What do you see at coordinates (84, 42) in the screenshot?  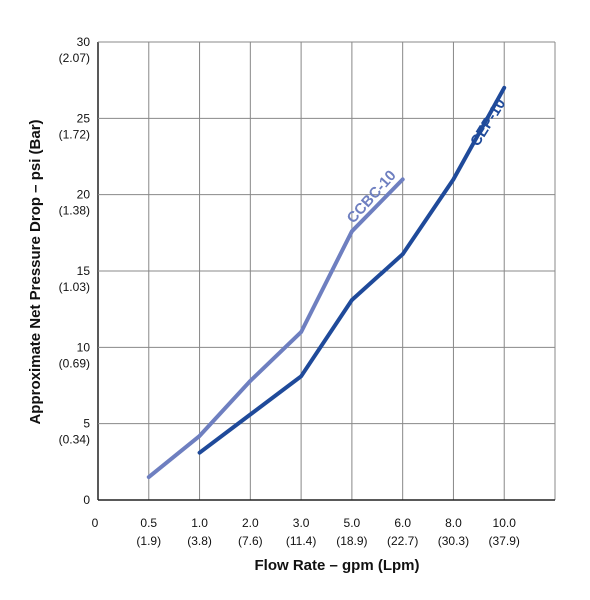 I see `y-tick-label: 30` at bounding box center [84, 42].